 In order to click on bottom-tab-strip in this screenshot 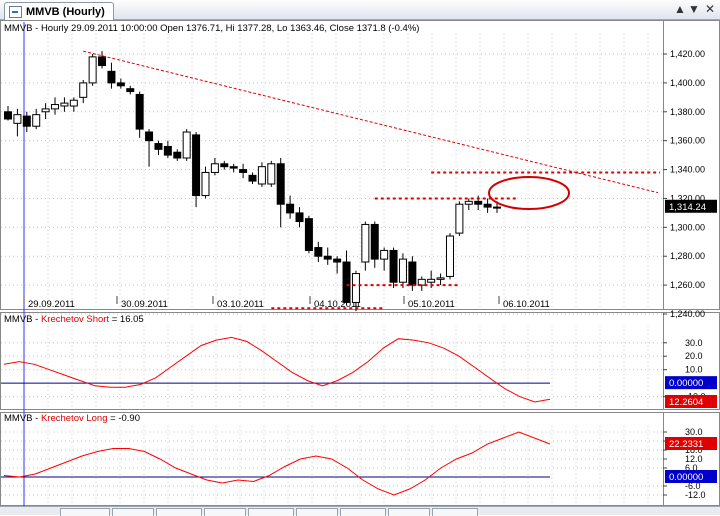, I will do `click(360, 511)`.